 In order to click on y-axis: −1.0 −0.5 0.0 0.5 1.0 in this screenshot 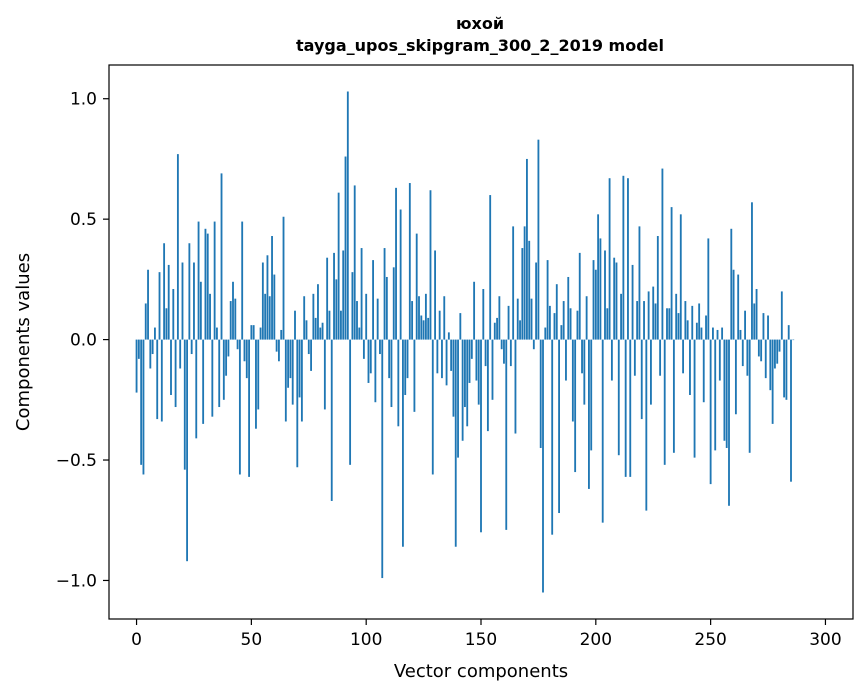, I will do `click(82, 340)`.